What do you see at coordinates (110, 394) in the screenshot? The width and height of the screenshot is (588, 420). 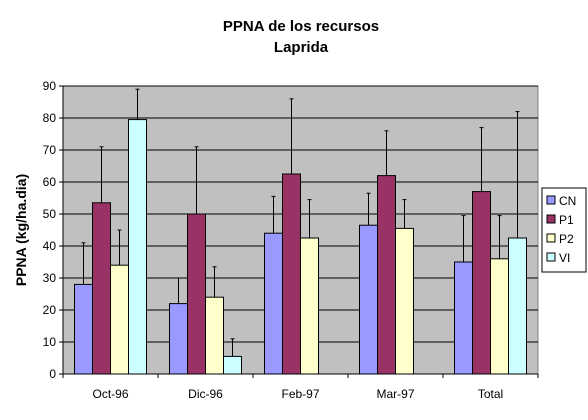 I see `x-tick-label: Oct-96` at bounding box center [110, 394].